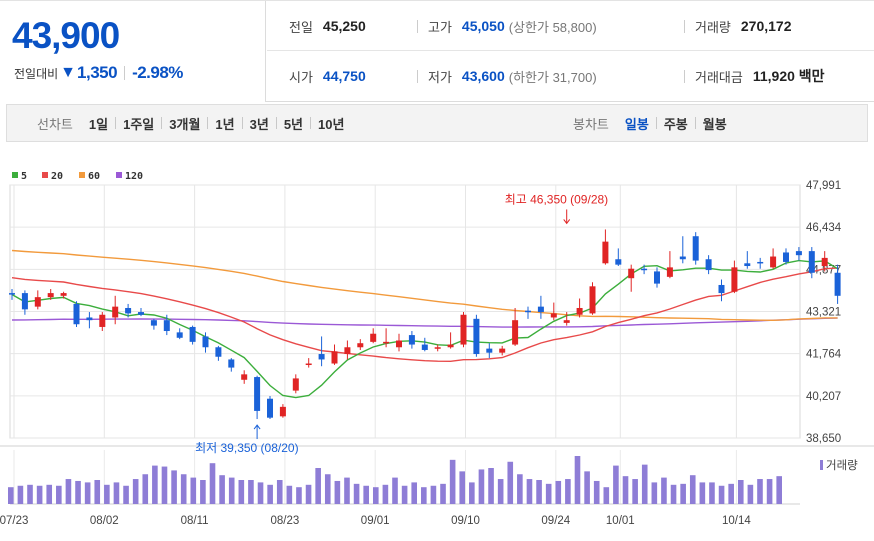  What do you see at coordinates (824, 228) in the screenshot?
I see `y-tick-label: 46,434` at bounding box center [824, 228].